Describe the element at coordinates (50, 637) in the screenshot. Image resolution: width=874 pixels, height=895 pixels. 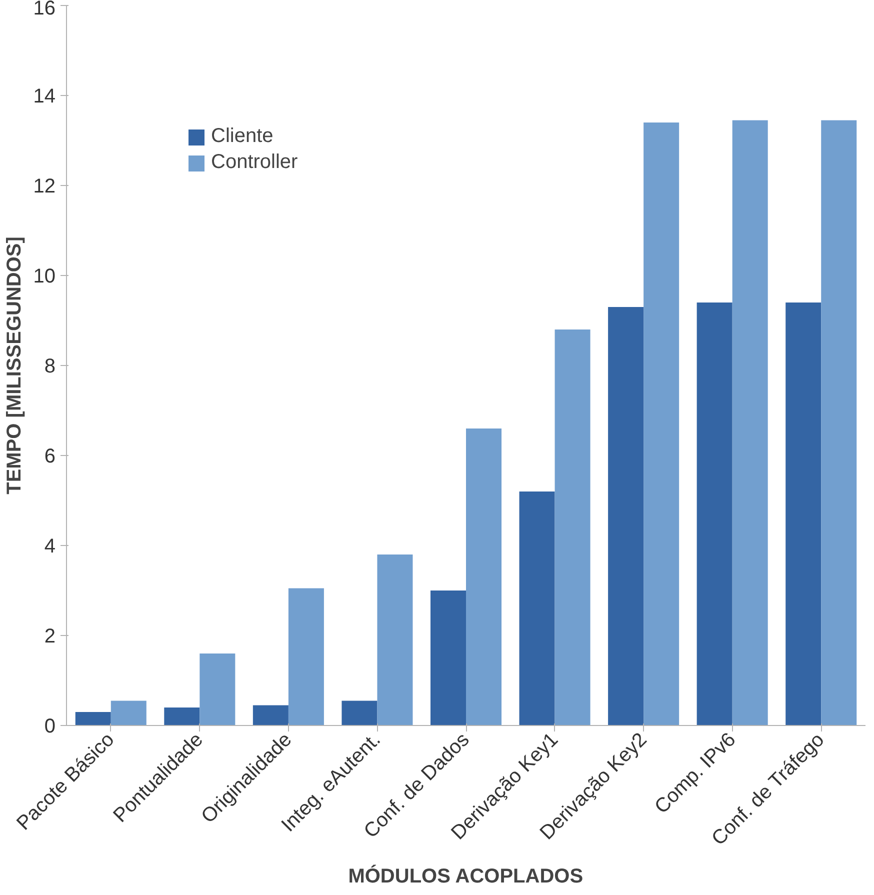
I see `y-tick-label: 2` at that location.